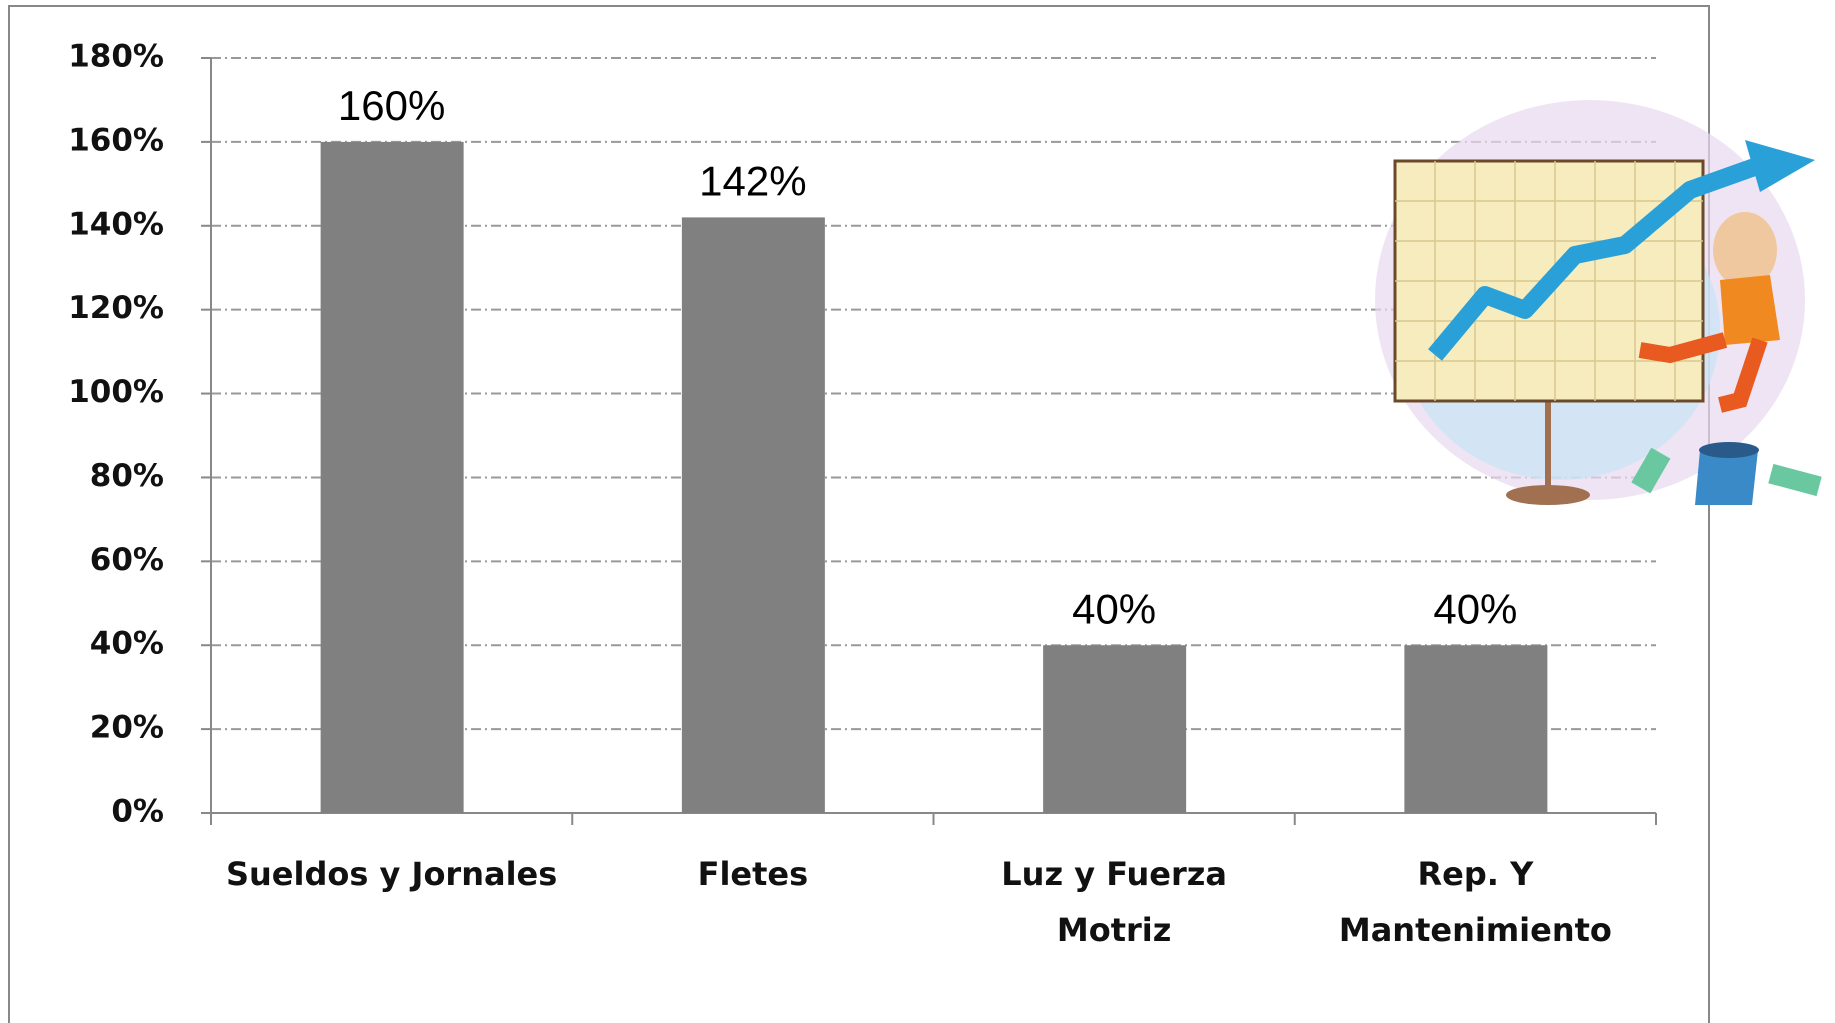 Image resolution: width=1835 pixels, height=1023 pixels. I want to click on y-tick-label: 120%, so click(116, 308).